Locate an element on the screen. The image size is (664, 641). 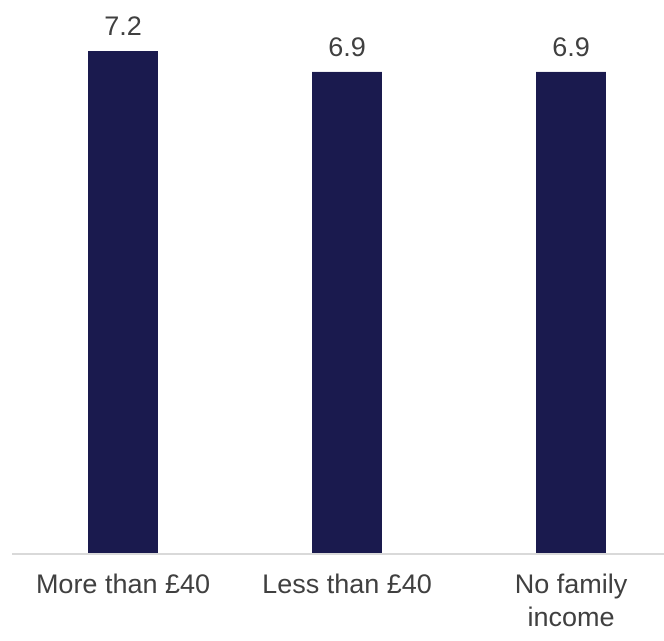
category-label-2-line-1: income is located at coordinates (570, 617).